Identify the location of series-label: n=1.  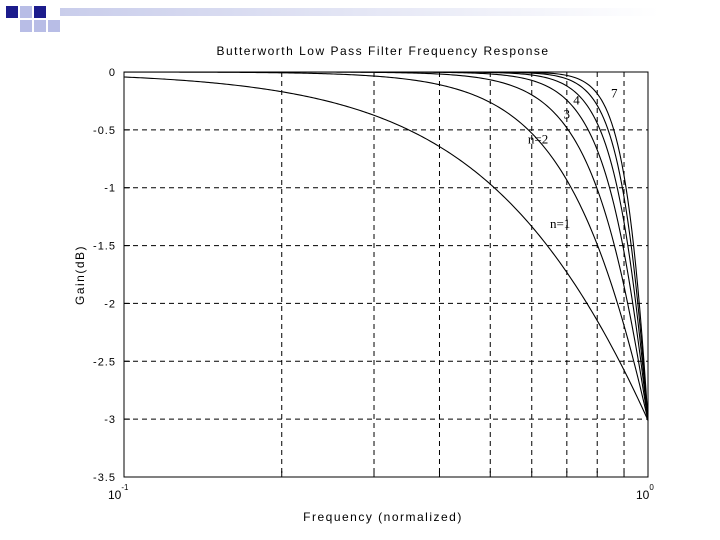
(560, 223).